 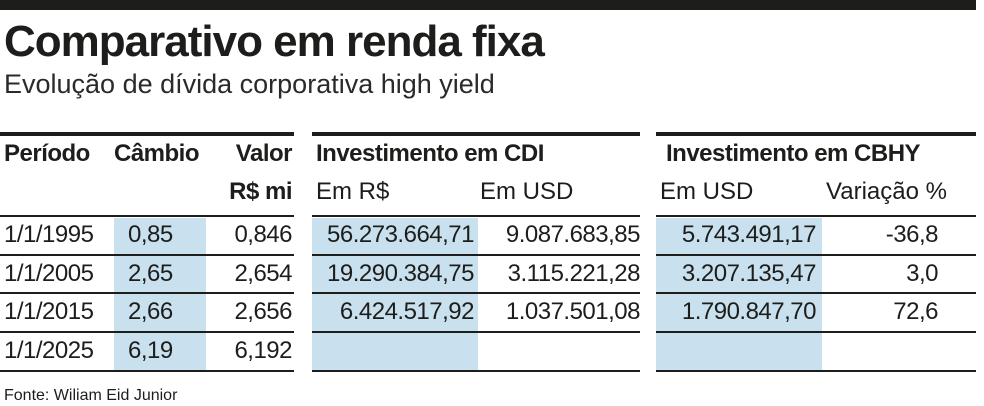 What do you see at coordinates (749, 311) in the screenshot?
I see `cell-cbhy-usd: 1.790.847,70` at bounding box center [749, 311].